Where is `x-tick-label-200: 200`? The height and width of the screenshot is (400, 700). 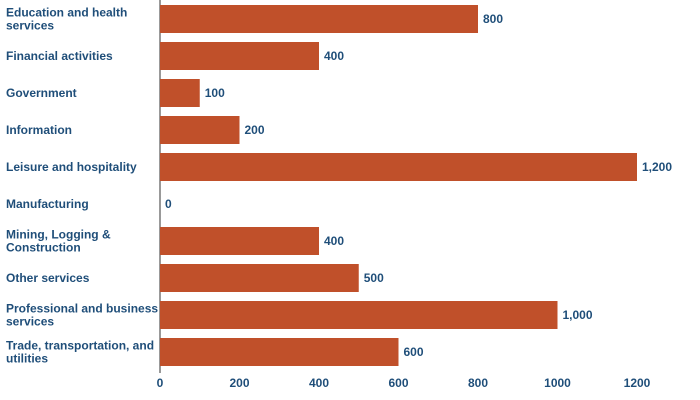 x-tick-label-200: 200 is located at coordinates (239, 383).